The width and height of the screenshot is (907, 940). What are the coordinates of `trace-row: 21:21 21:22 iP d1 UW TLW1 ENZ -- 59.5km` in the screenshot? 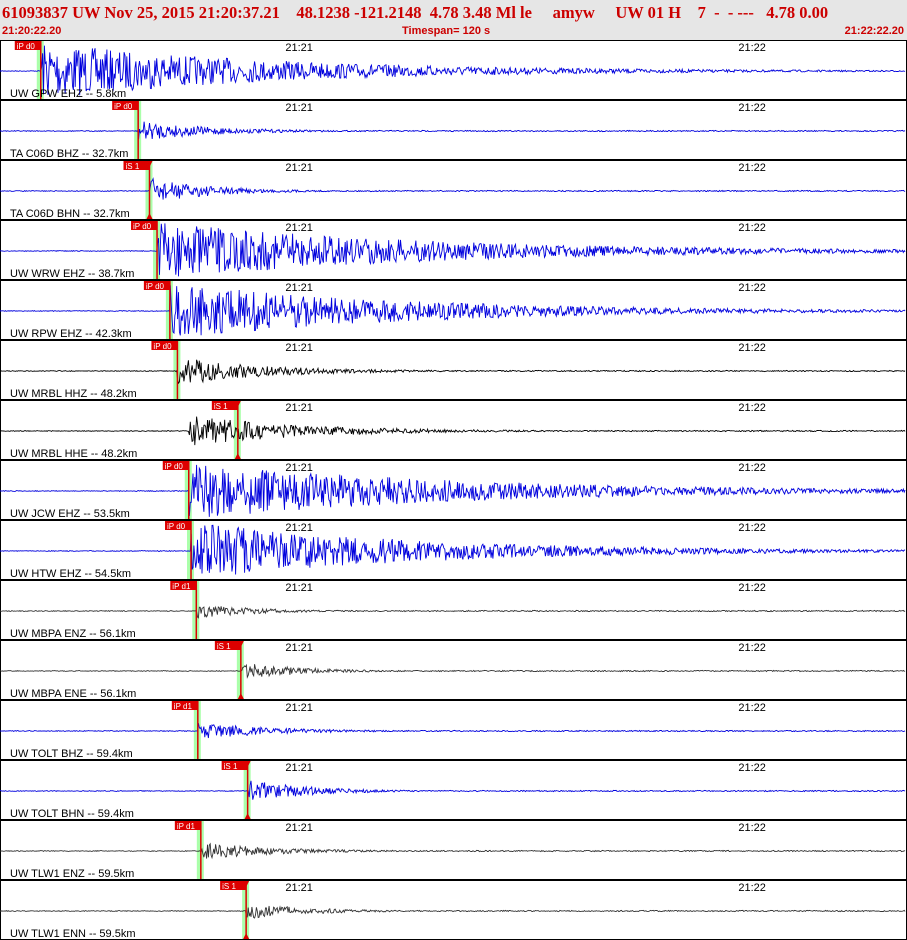 It's located at (453, 850).